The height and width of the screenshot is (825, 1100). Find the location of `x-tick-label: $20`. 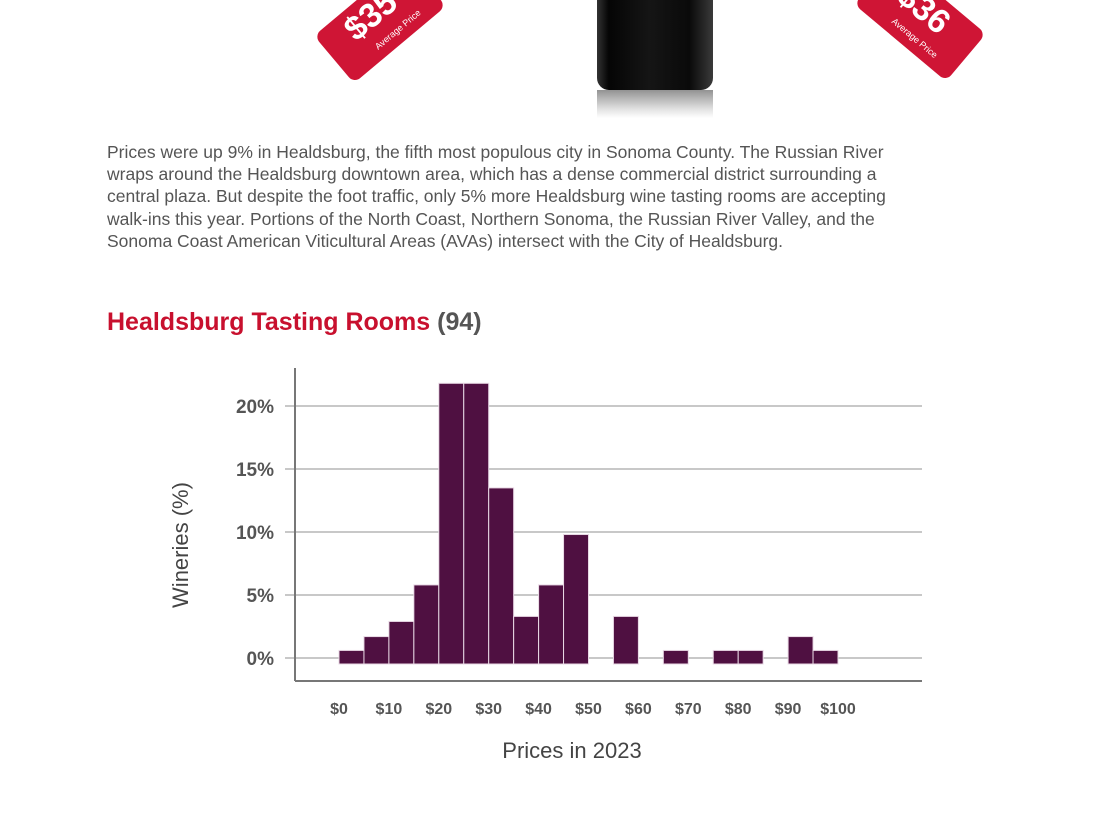

x-tick-label: $20 is located at coordinates (438, 709).